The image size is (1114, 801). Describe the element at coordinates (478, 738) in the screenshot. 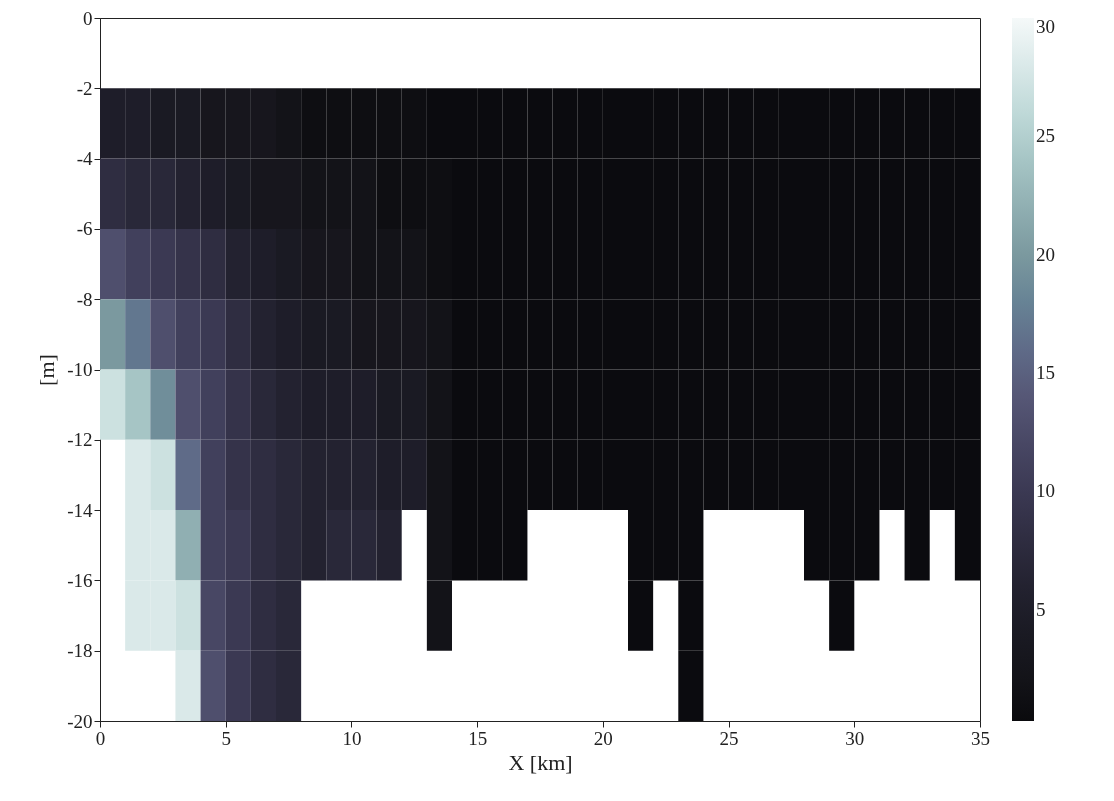

I see `x-tick-label: 15` at that location.